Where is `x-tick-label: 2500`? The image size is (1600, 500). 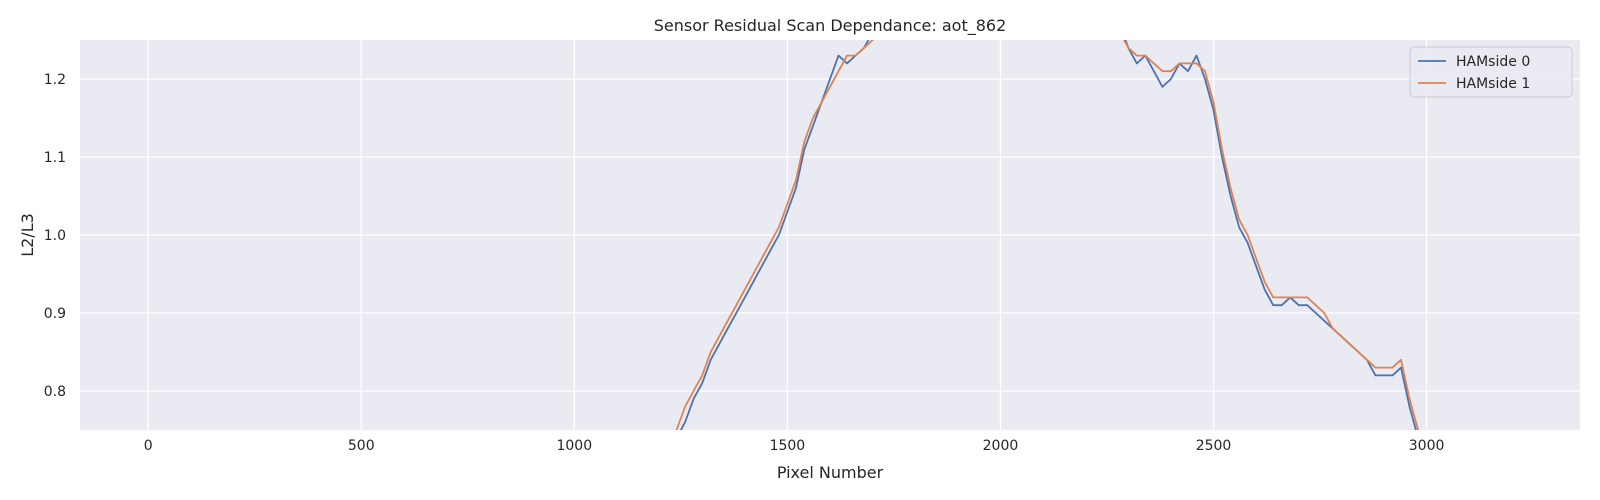 x-tick-label: 2500 is located at coordinates (1214, 446).